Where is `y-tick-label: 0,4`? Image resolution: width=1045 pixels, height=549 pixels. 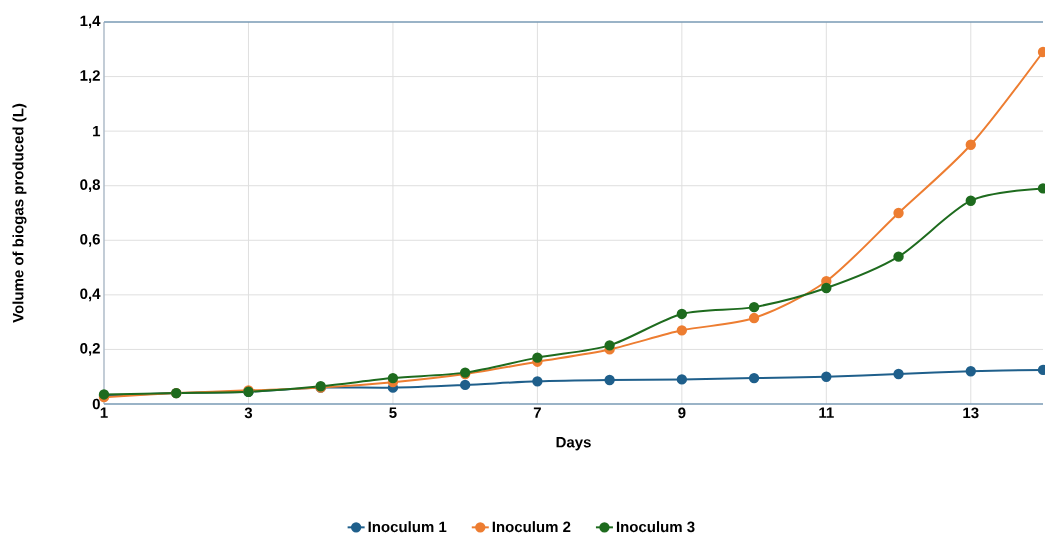 y-tick-label: 0,4 is located at coordinates (90, 295).